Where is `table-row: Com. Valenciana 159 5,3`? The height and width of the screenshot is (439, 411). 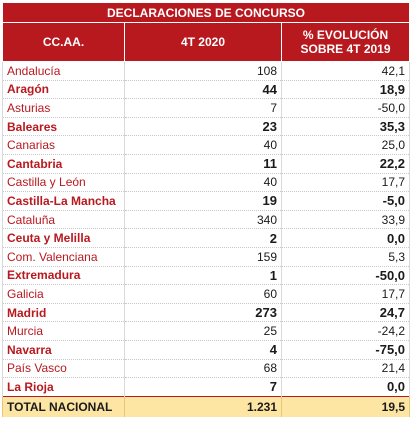 table-row: Com. Valenciana 159 5,3 is located at coordinates (206, 257).